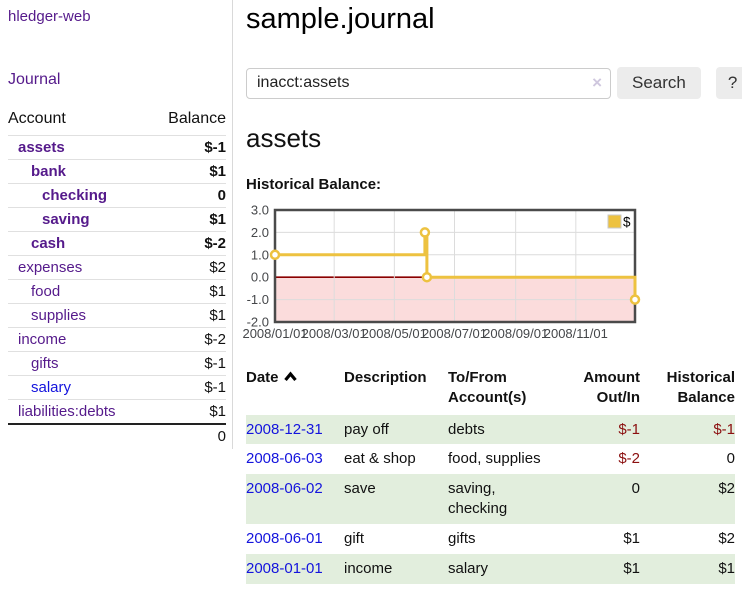 Image resolution: width=742 pixels, height=596 pixels. What do you see at coordinates (314, 184) in the screenshot?
I see `chart-title: Historical Balance:` at bounding box center [314, 184].